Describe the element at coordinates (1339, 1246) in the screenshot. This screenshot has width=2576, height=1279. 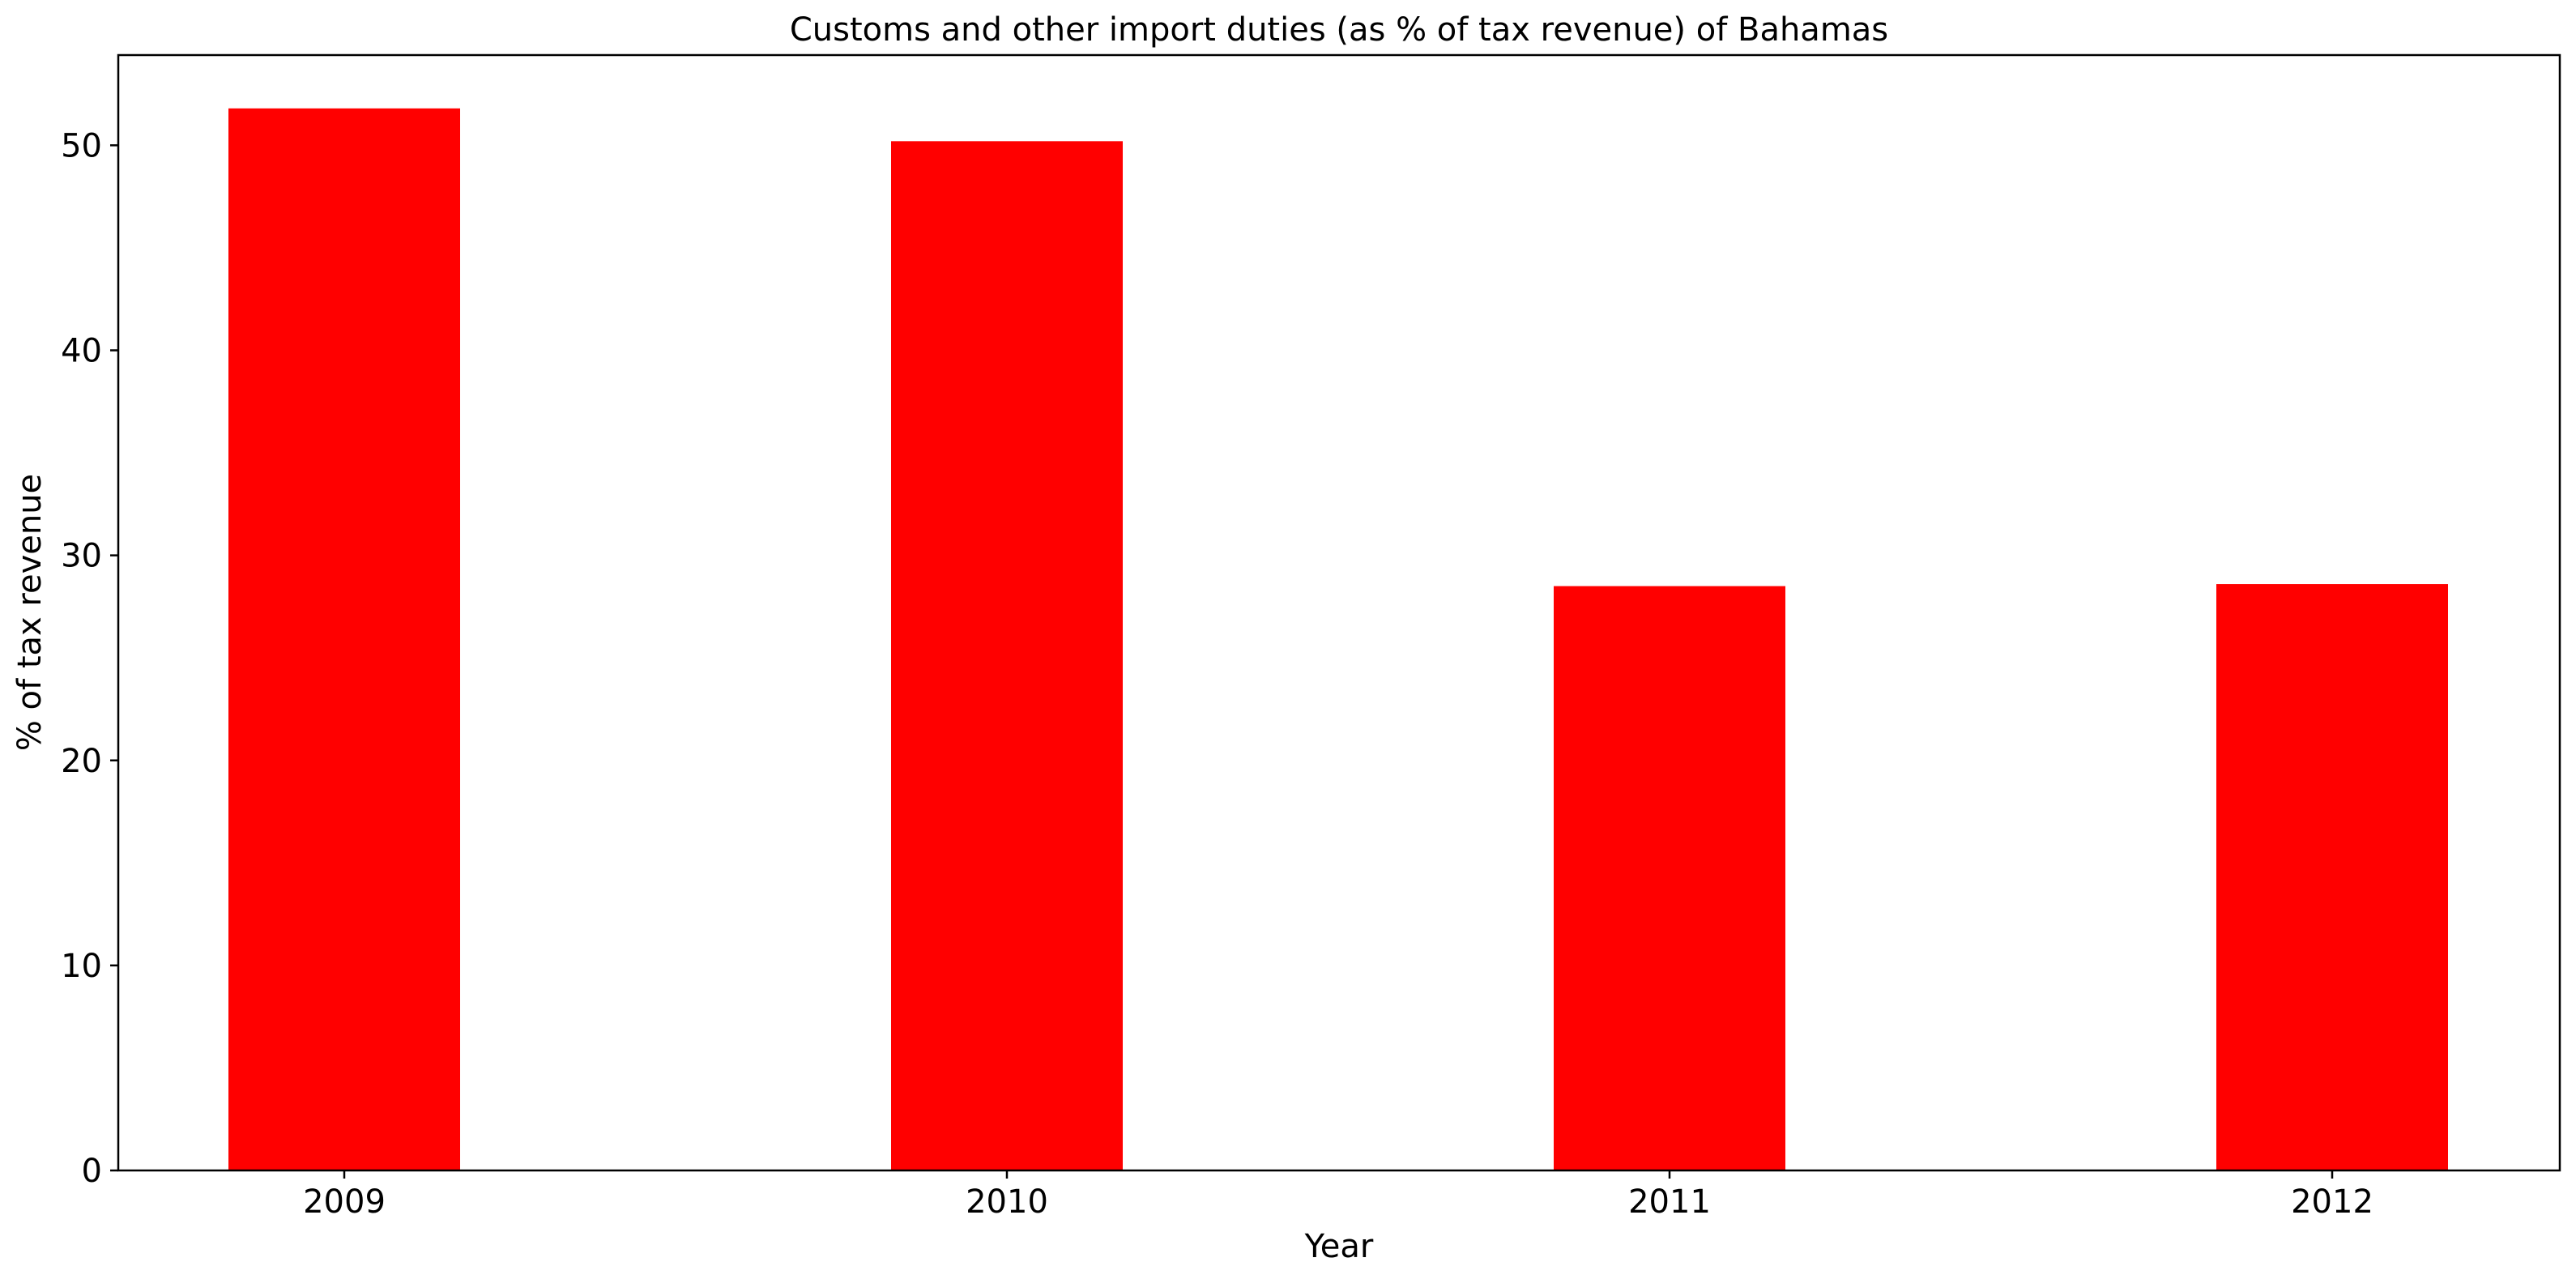
I see `x-axis-label: Year` at that location.